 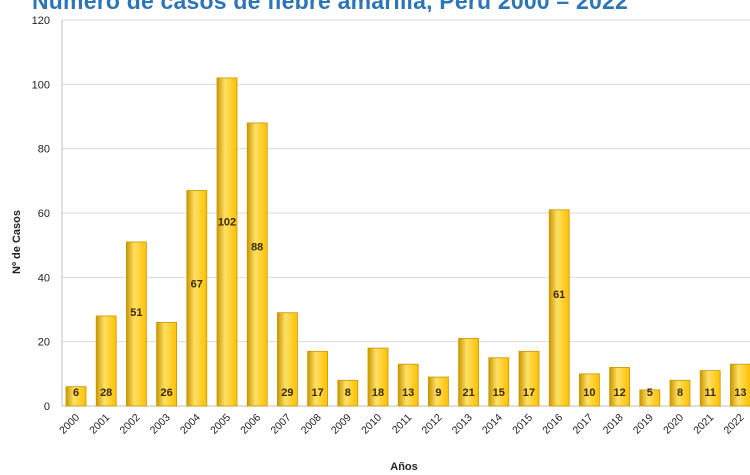 What do you see at coordinates (613, 424) in the screenshot?
I see `x-tick-label-2018: 2018` at bounding box center [613, 424].